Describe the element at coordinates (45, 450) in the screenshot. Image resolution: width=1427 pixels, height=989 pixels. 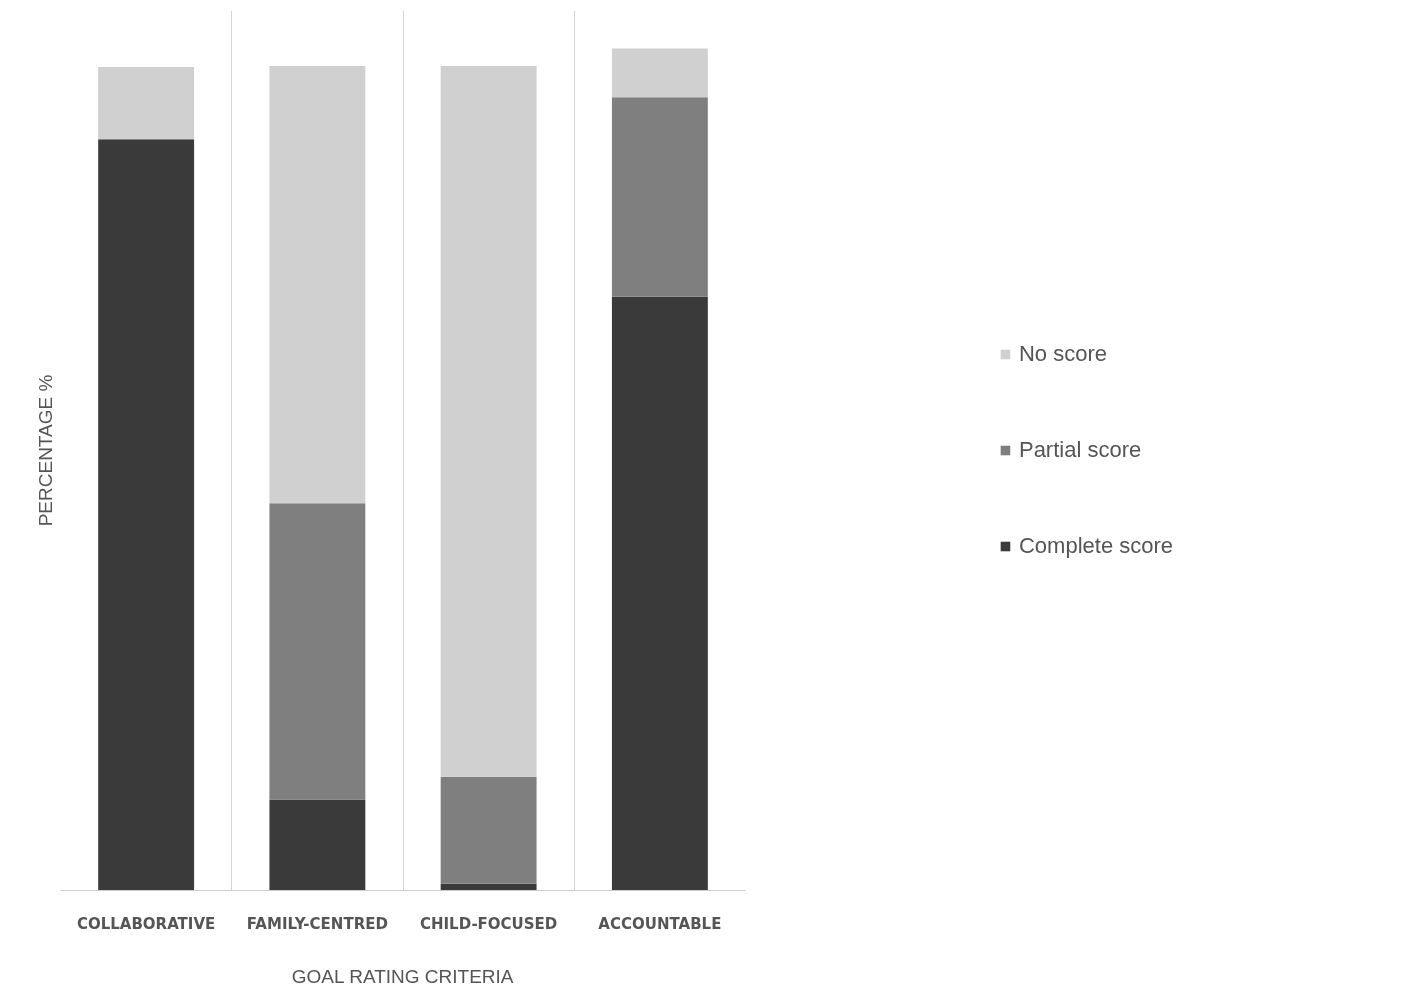
I see `y-axis-title: PERCENTAGE %` at that location.